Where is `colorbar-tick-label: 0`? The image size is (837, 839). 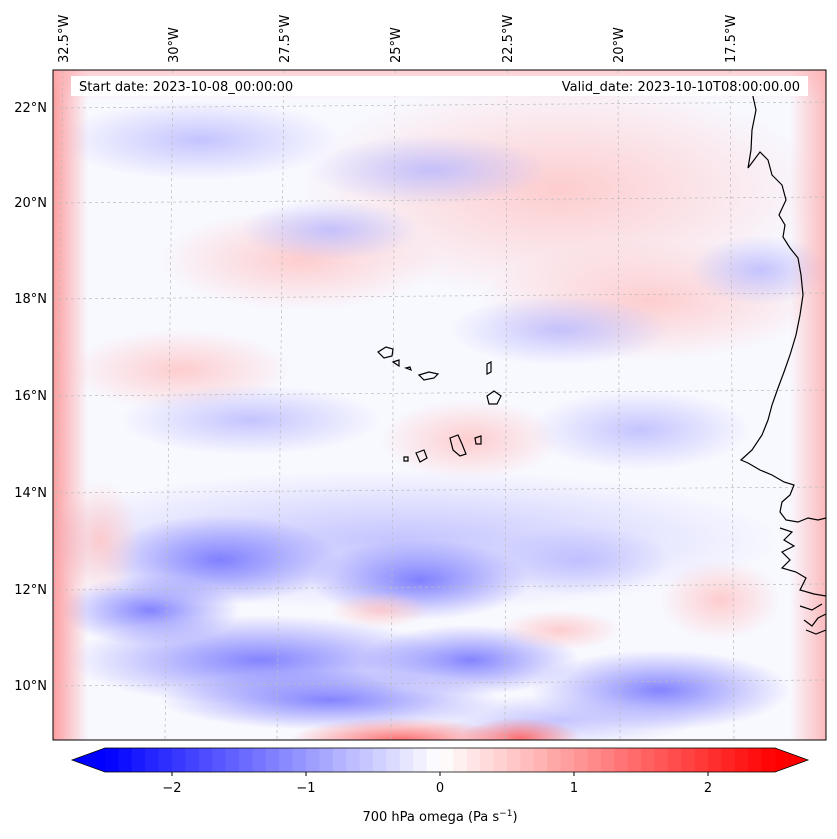
colorbar-tick-label: 0 is located at coordinates (440, 788).